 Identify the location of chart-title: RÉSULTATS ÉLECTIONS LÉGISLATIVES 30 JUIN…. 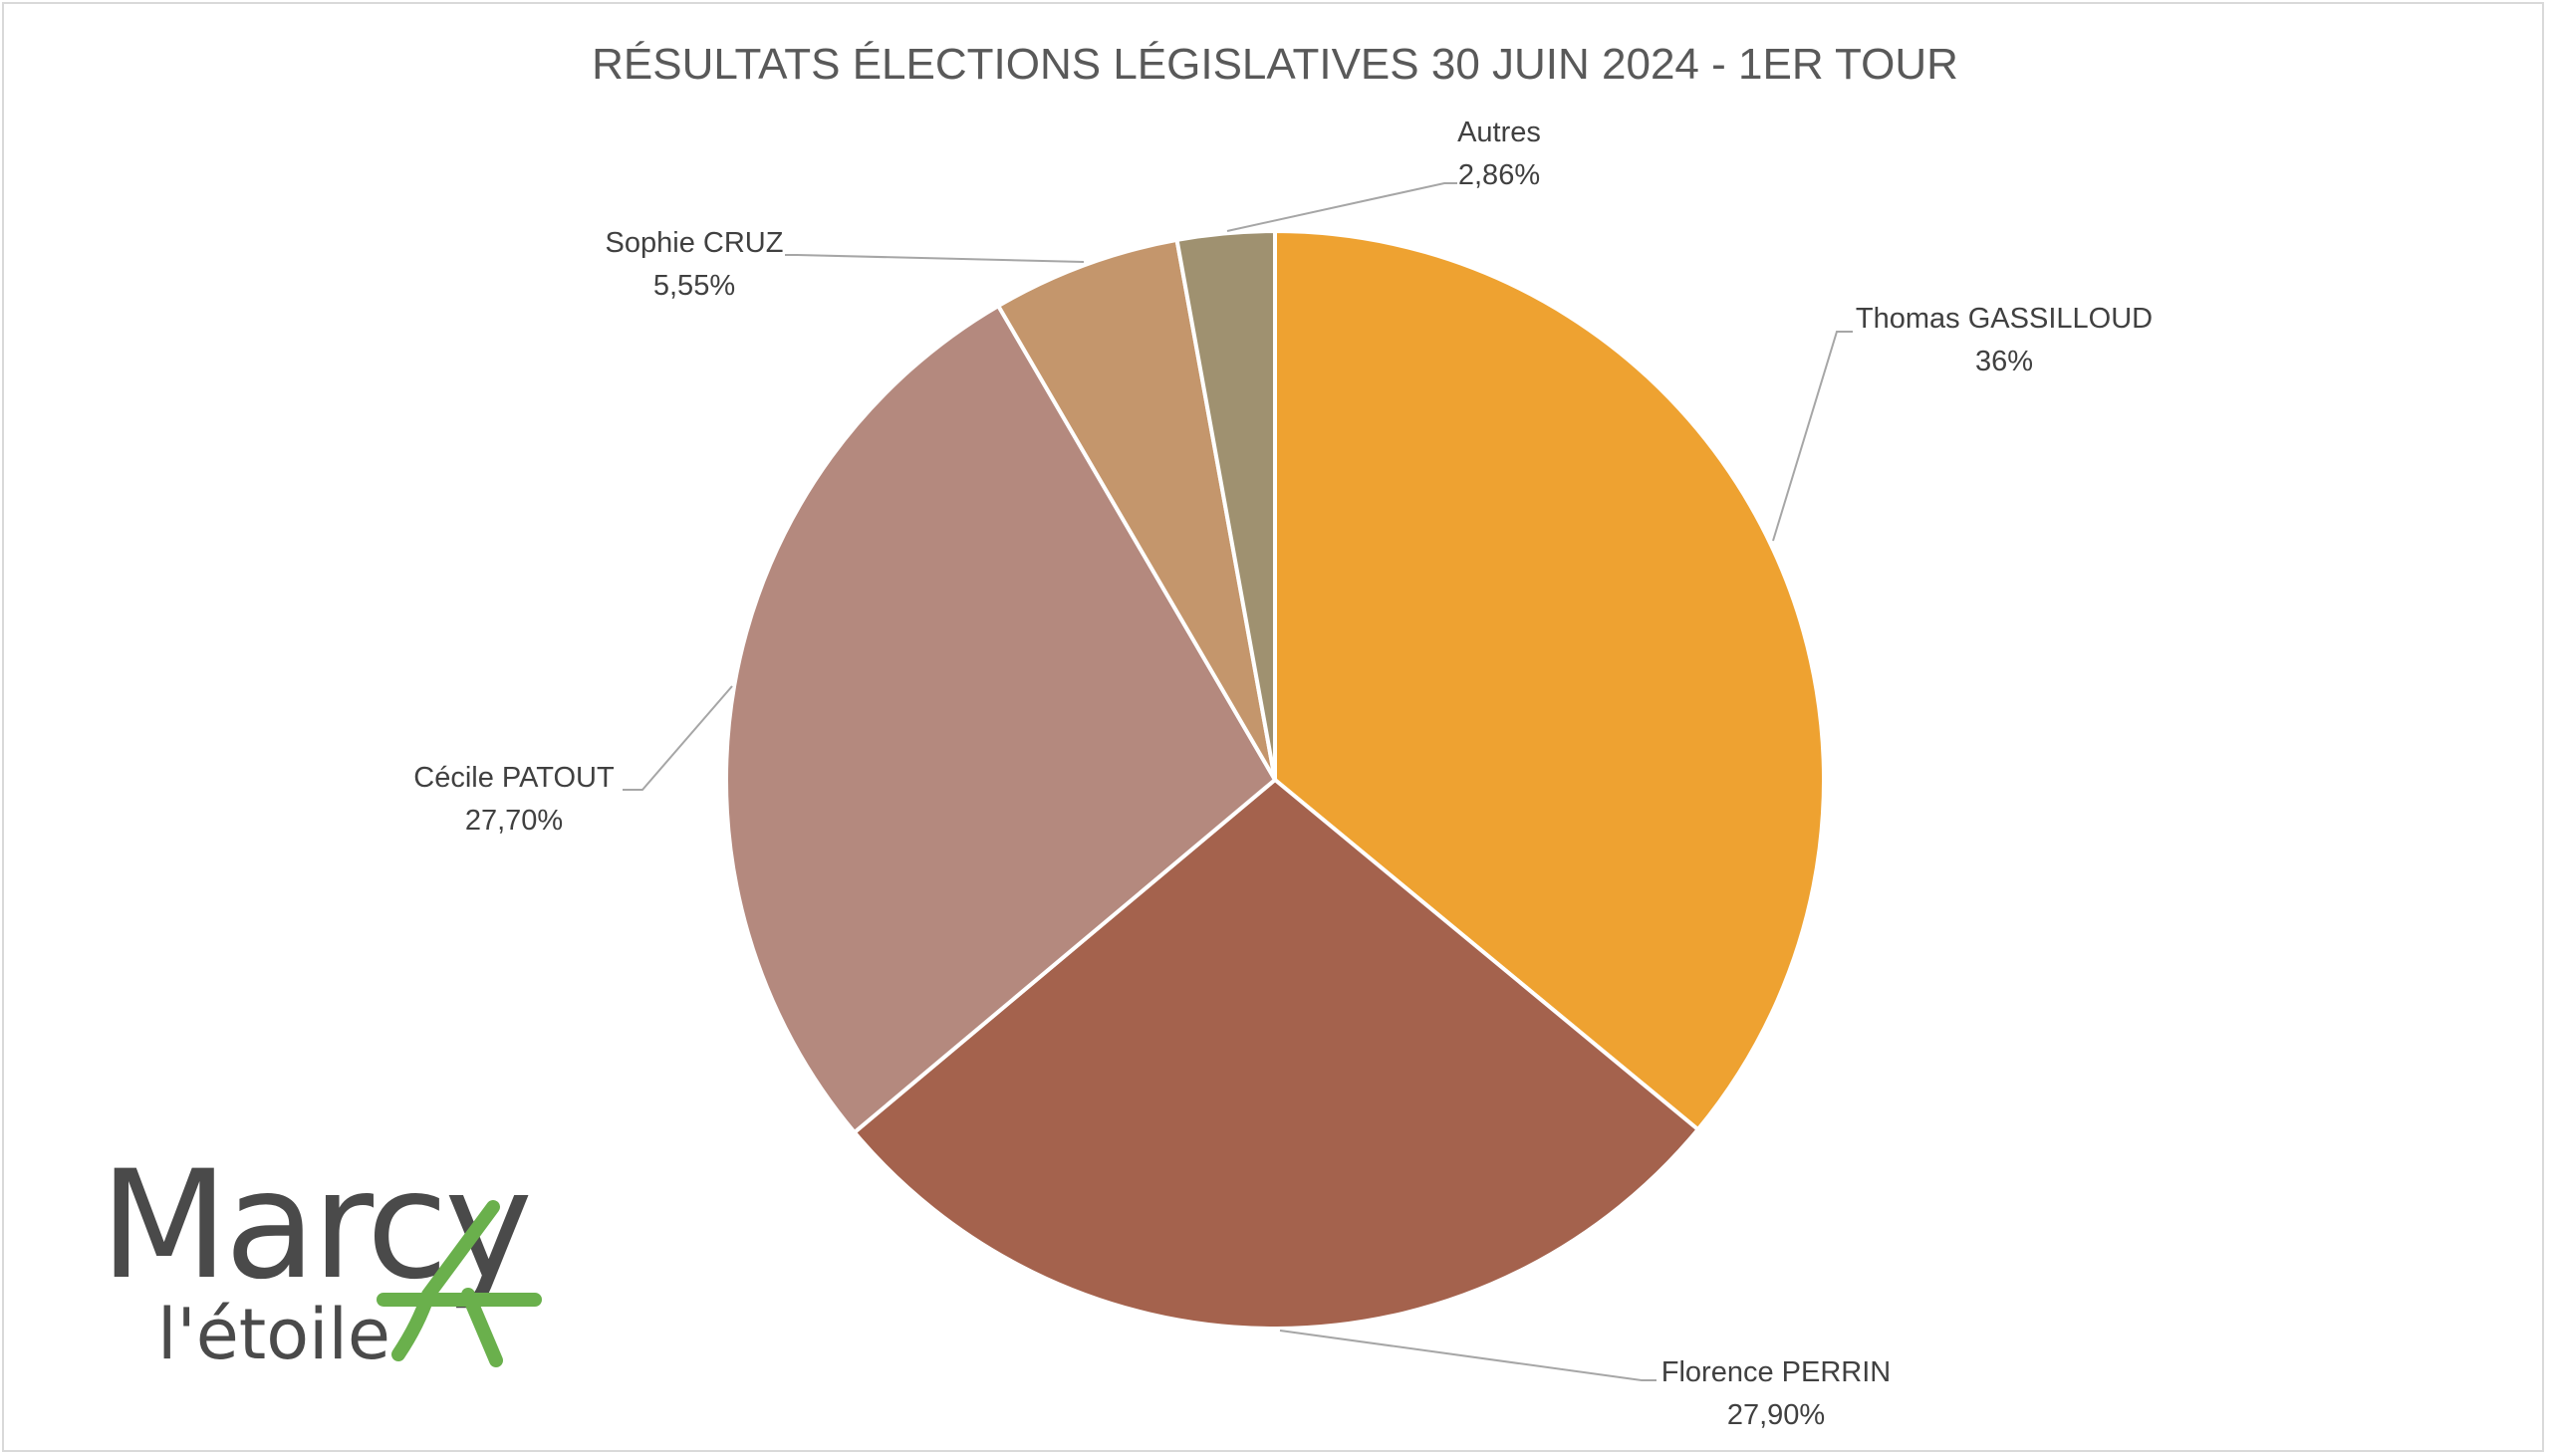
(1275, 64).